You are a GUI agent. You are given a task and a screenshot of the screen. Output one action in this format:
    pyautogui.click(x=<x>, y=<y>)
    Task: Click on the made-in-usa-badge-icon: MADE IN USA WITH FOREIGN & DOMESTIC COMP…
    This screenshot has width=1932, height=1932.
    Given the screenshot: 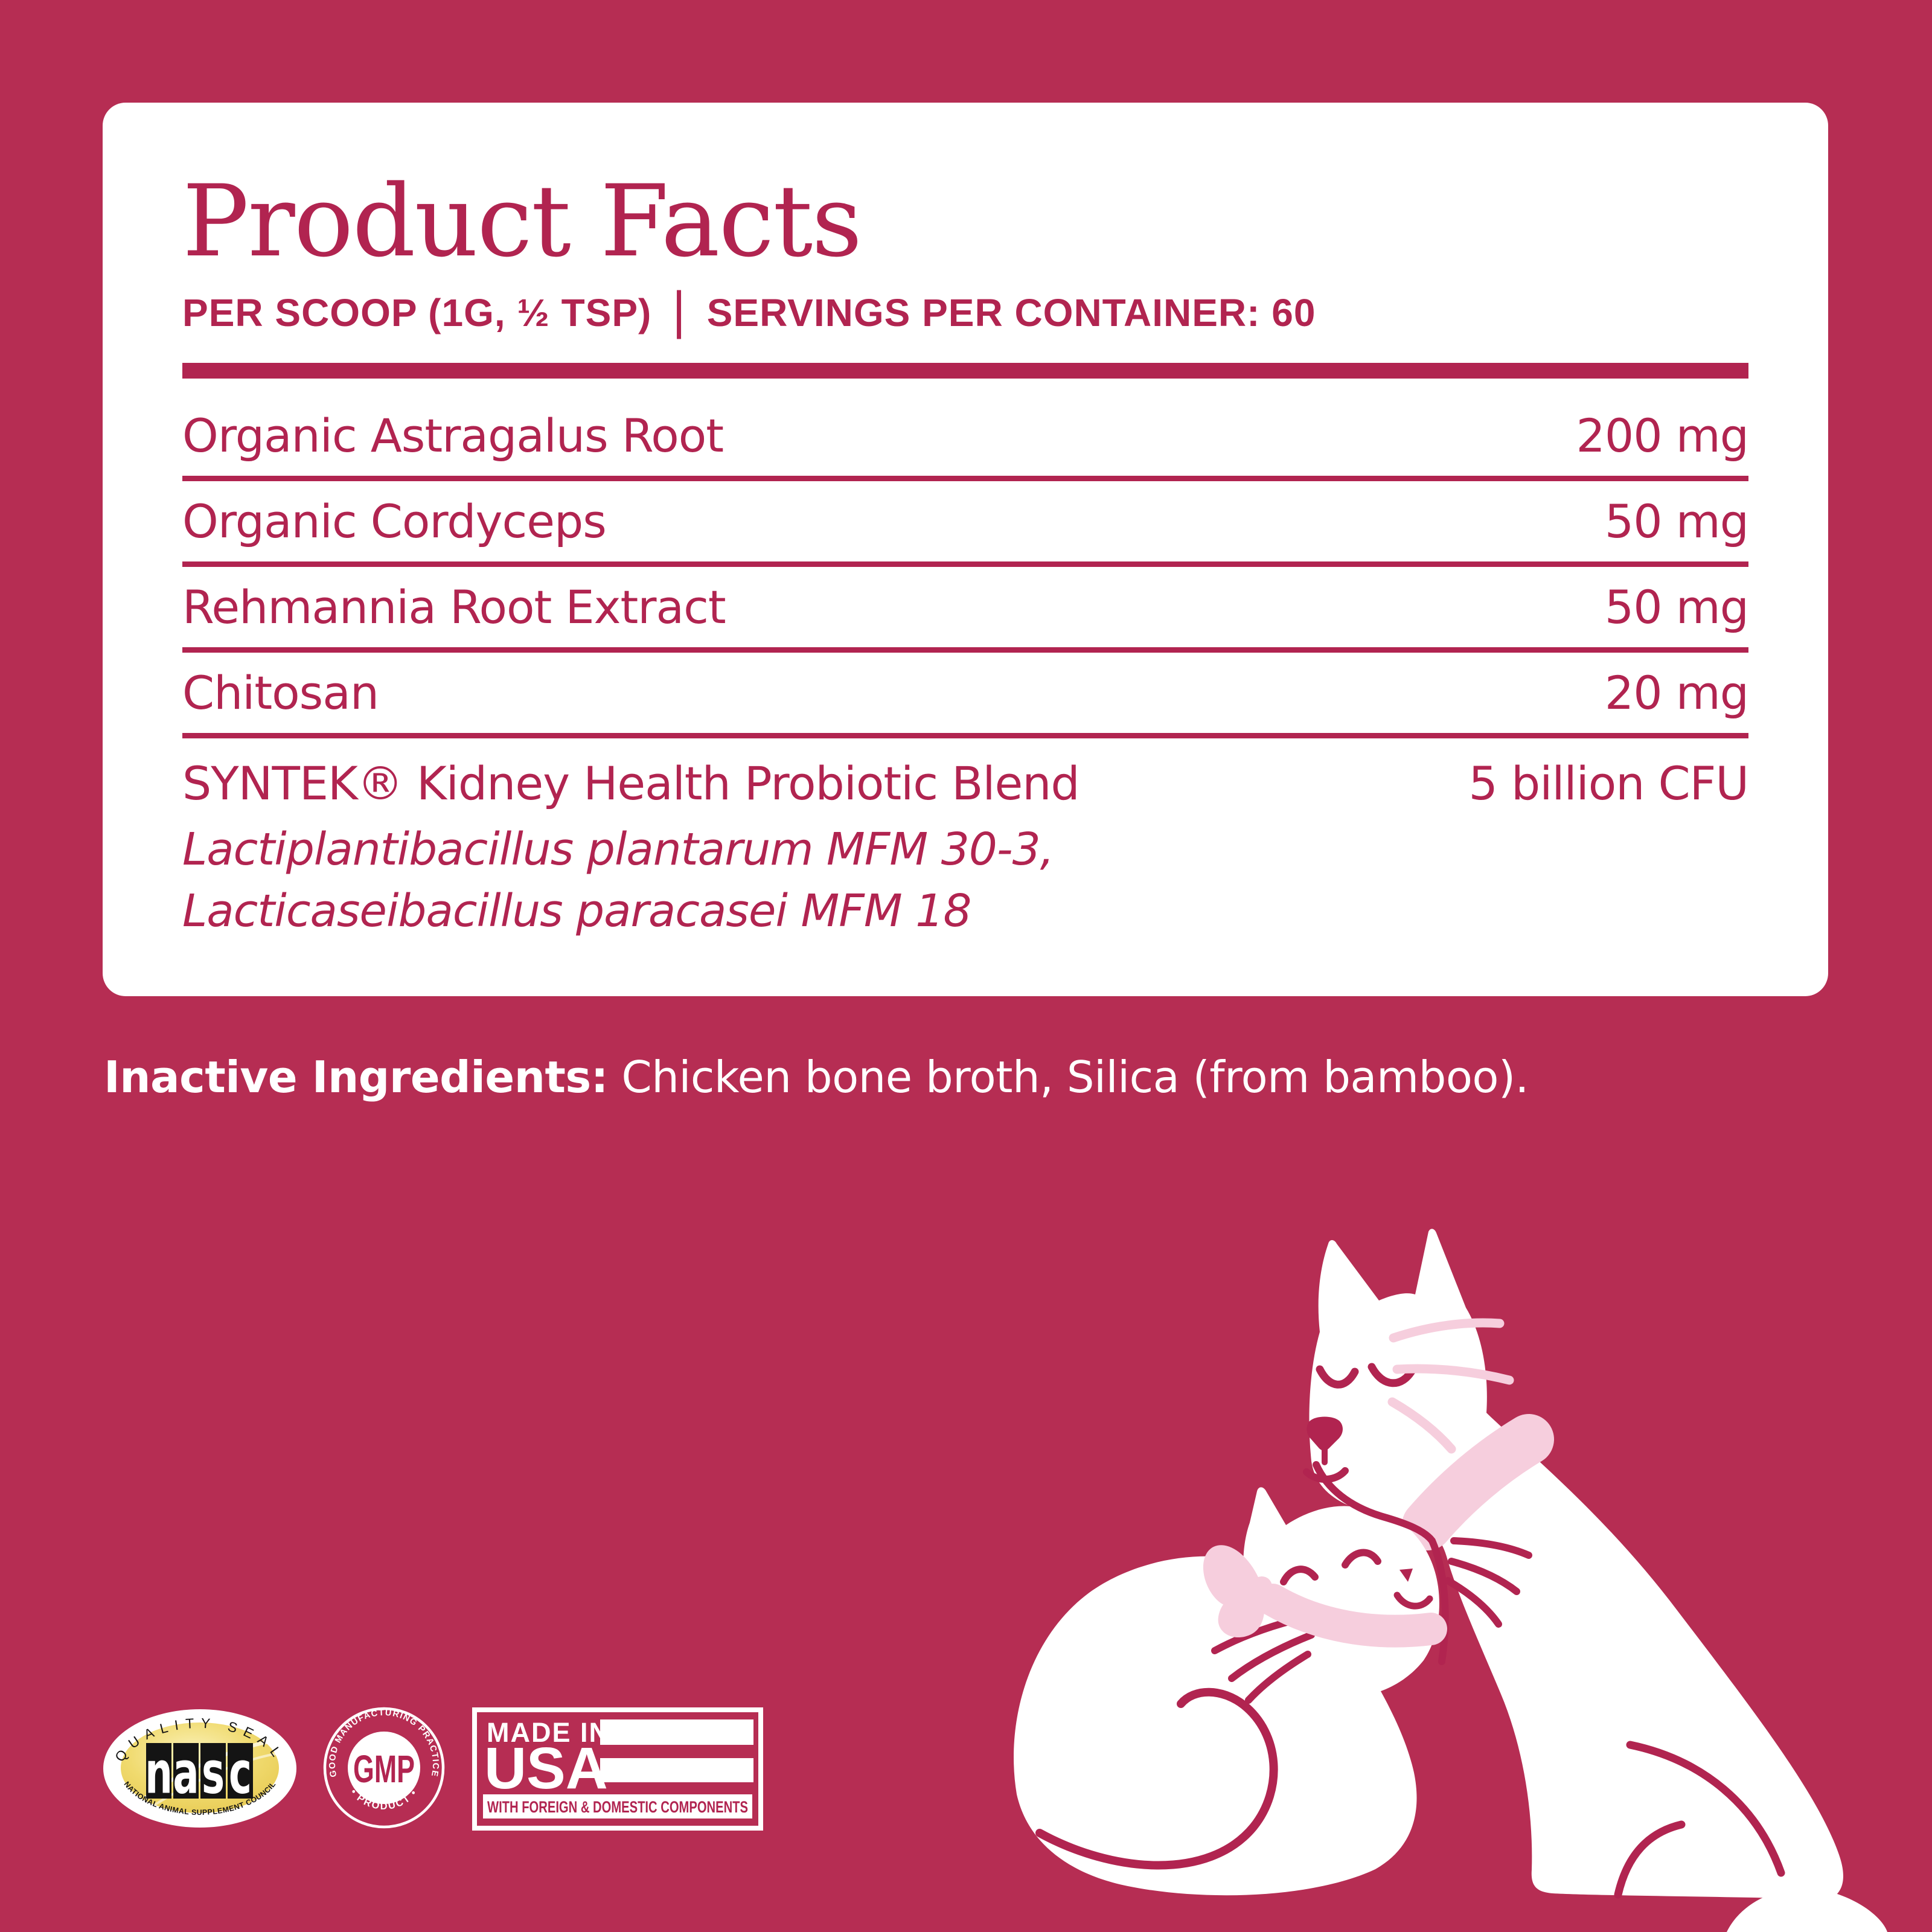 What is the action you would take?
    pyautogui.click(x=618, y=1769)
    